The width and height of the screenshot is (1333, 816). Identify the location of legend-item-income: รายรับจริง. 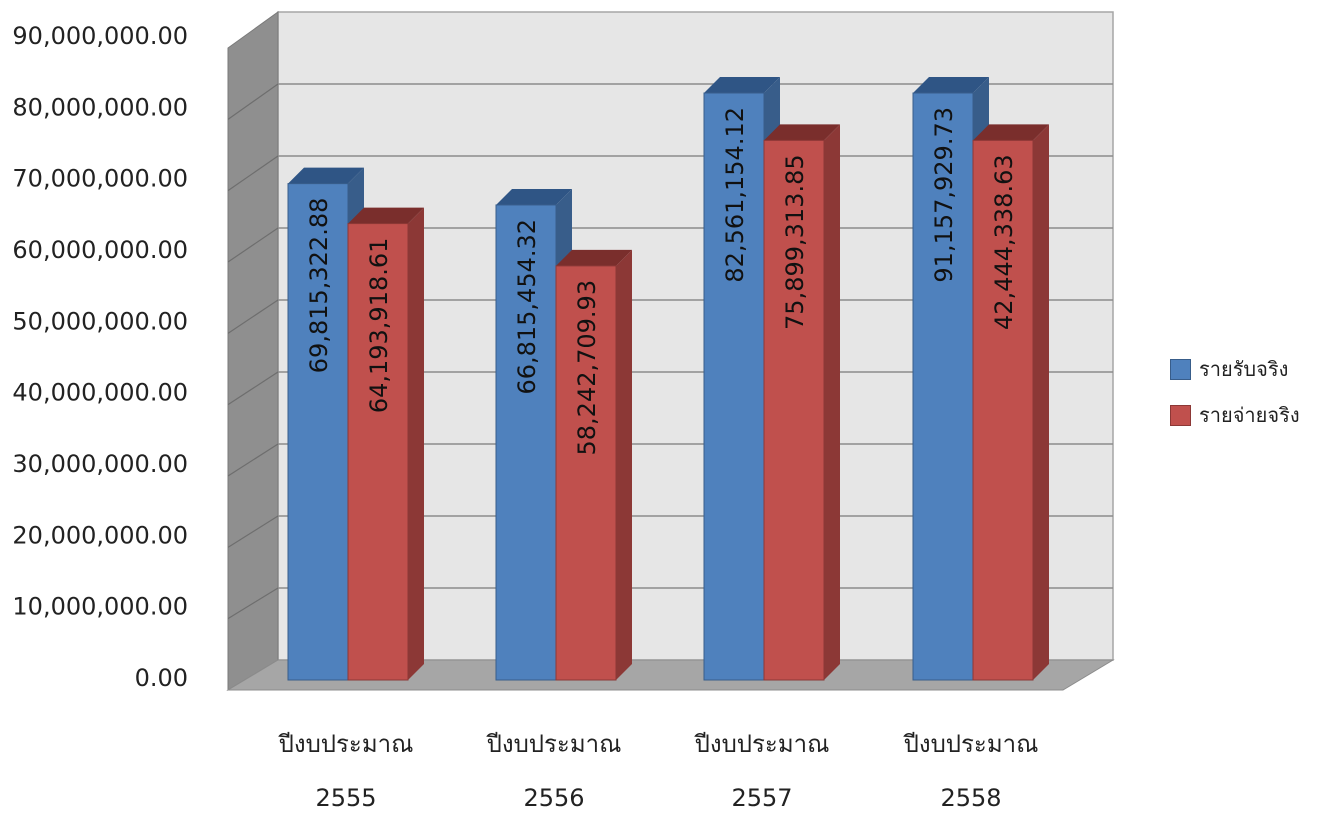
(1235, 369).